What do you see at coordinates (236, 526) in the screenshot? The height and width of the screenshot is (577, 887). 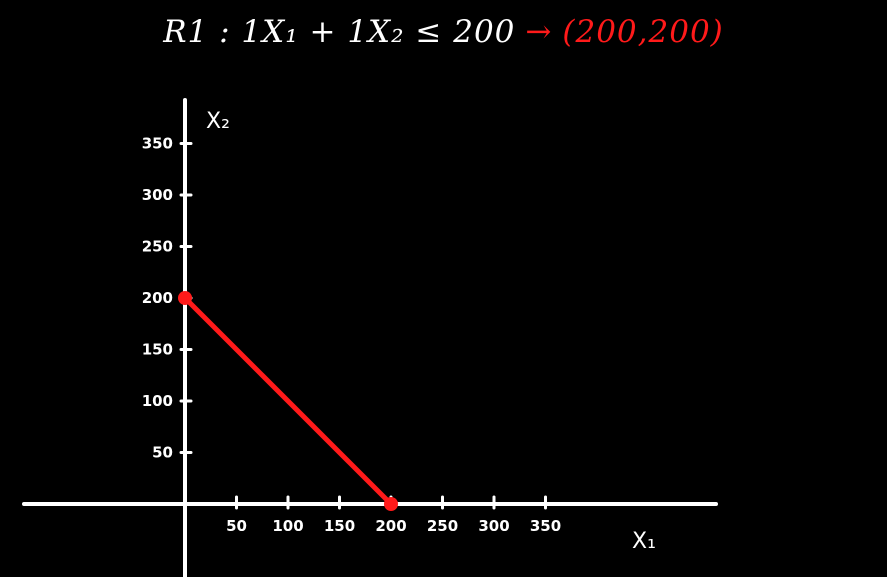 I see `x-tick-label: 50` at bounding box center [236, 526].